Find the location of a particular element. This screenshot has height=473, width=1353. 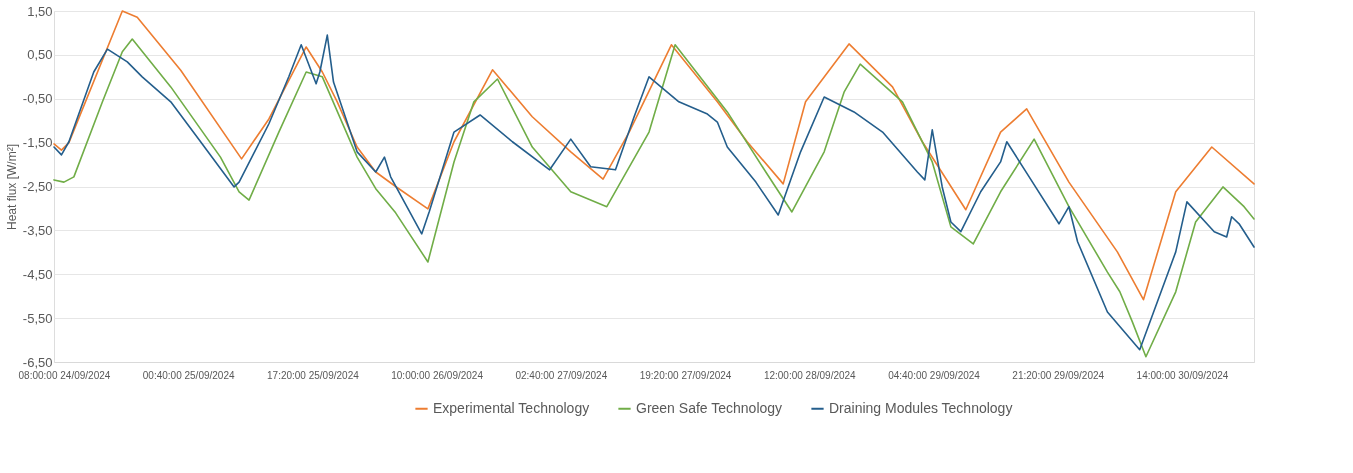

x-tick-label: 00:40:00 25/09/2024 is located at coordinates (188, 375).